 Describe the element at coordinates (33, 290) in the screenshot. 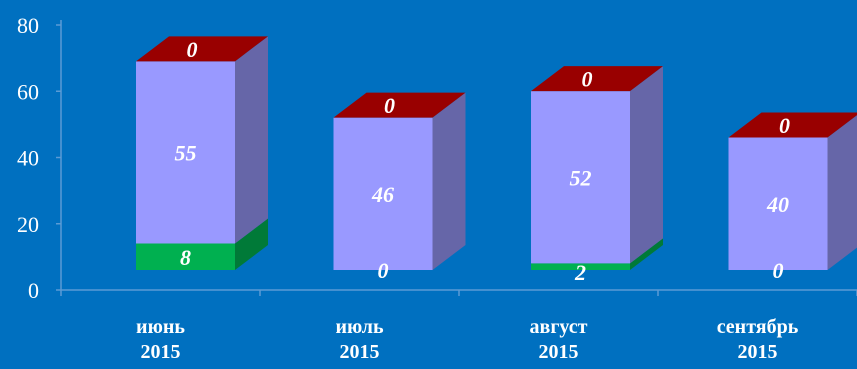

I see `y-tick-label: 0` at that location.